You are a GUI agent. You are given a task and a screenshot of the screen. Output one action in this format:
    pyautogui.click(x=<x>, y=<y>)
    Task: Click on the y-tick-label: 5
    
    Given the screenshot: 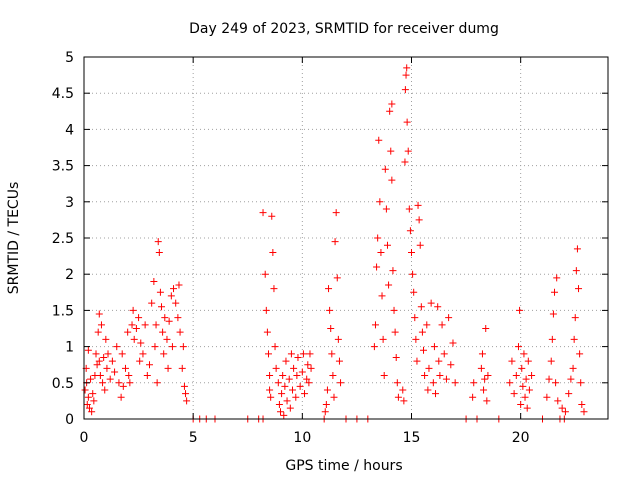 What is the action you would take?
    pyautogui.click(x=69, y=58)
    